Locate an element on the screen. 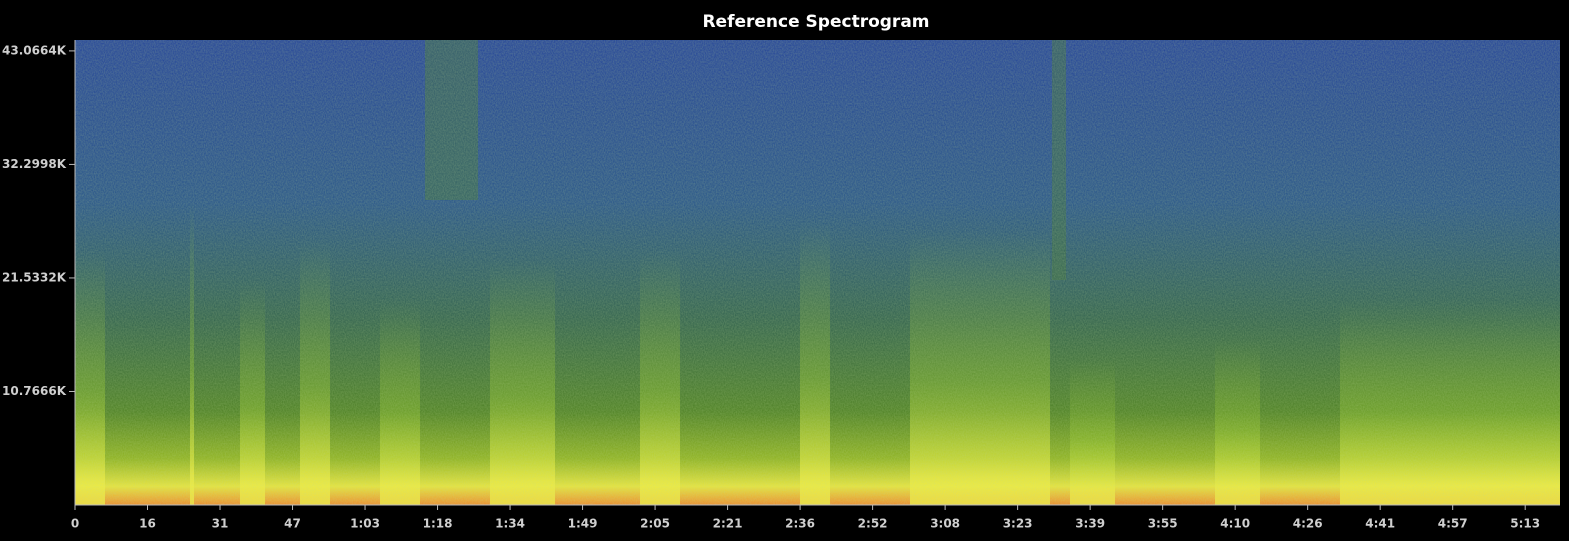 This screenshot has height=541, width=1569. x-tick-label: 1:49 is located at coordinates (583, 524).